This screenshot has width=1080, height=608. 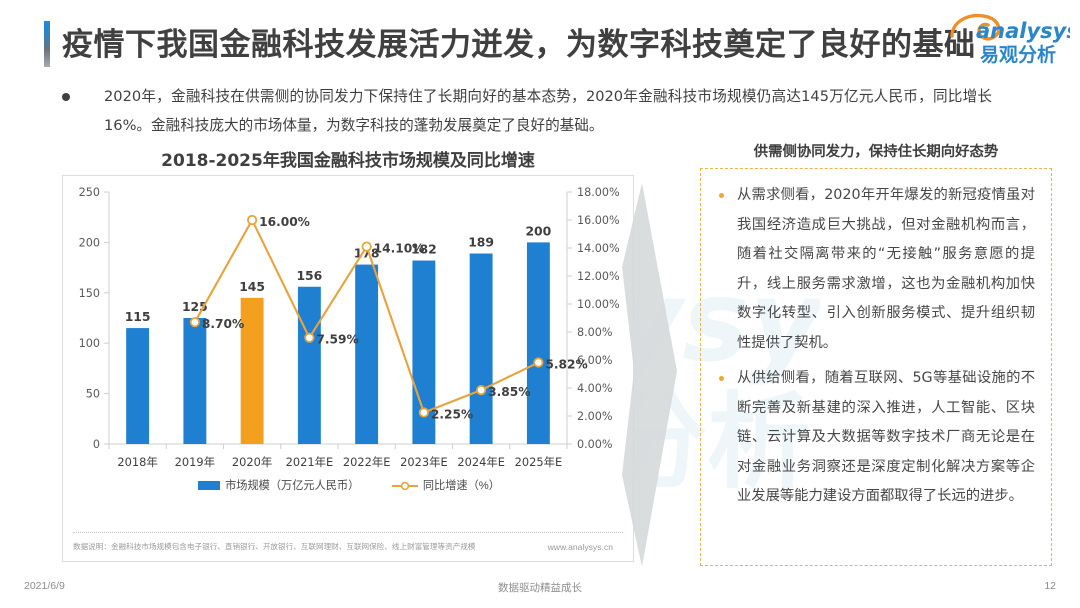 What do you see at coordinates (595, 388) in the screenshot?
I see `svg-text: 4.00%` at bounding box center [595, 388].